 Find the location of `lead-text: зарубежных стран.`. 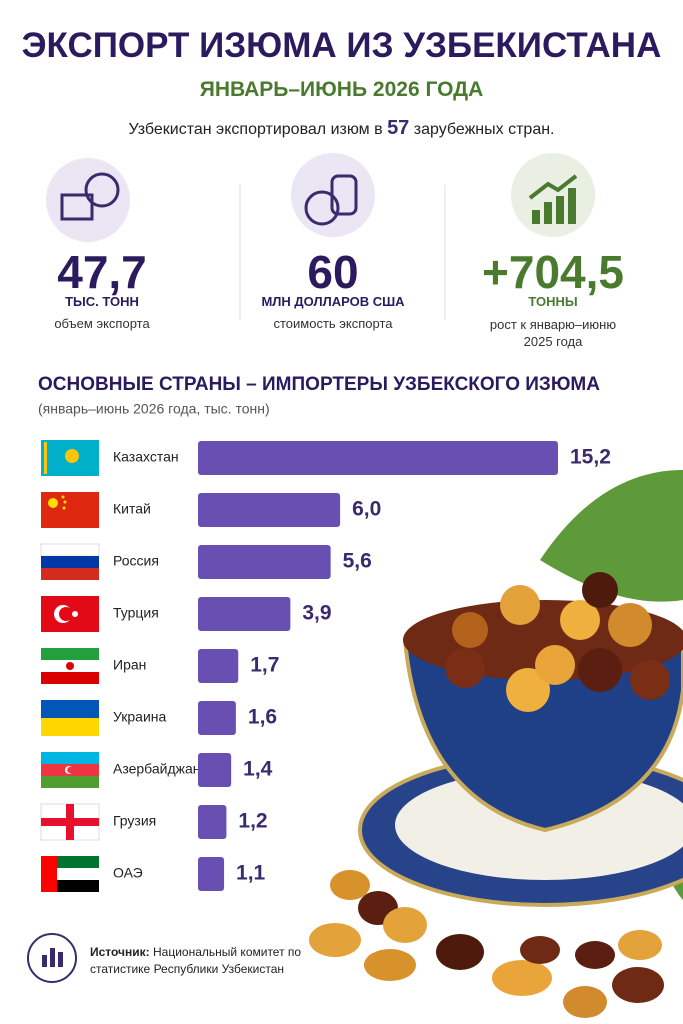

lead-text: зарубежных стран. is located at coordinates (484, 129).